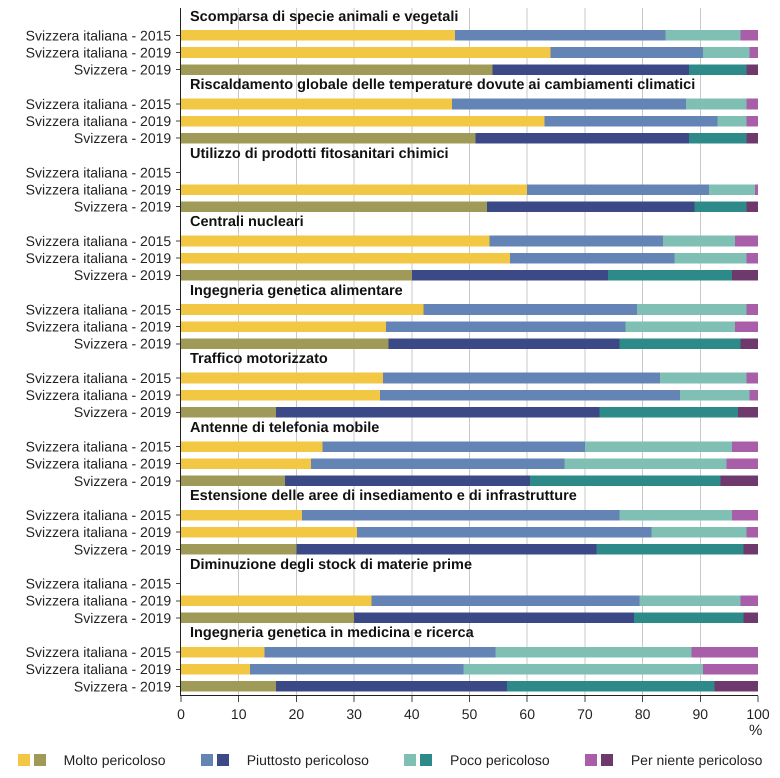 The width and height of the screenshot is (780, 778). What do you see at coordinates (412, 714) in the screenshot?
I see `x-tick-label: 40` at bounding box center [412, 714].